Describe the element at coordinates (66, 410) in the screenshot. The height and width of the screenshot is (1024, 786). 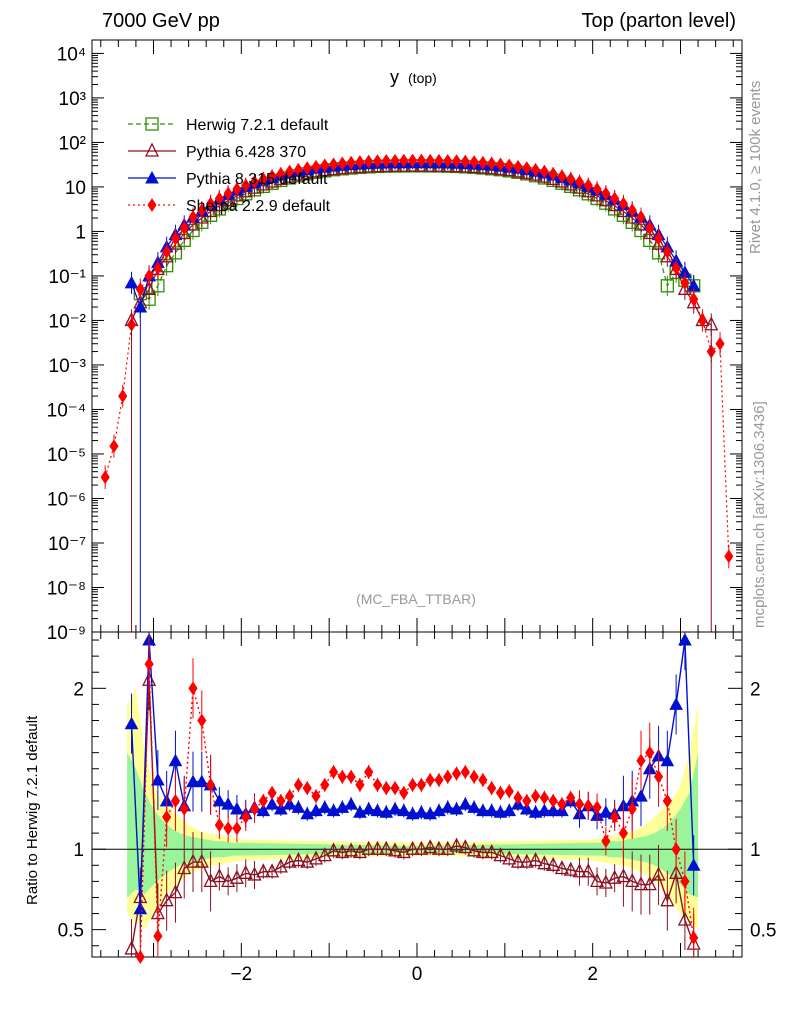
I see `main-y-tick-label: 10⁻⁴` at that location.